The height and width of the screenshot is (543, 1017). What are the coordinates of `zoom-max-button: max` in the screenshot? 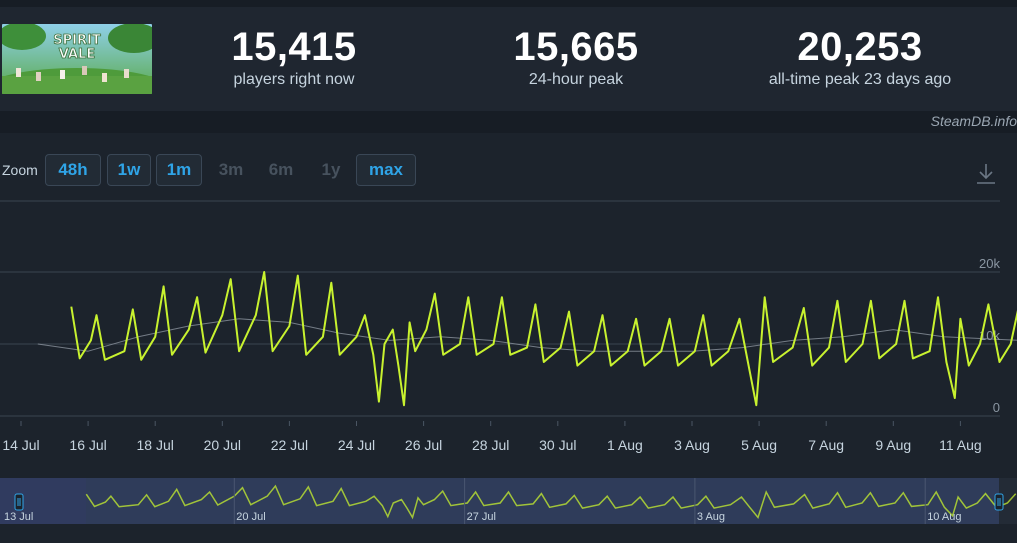 It's located at (386, 170).